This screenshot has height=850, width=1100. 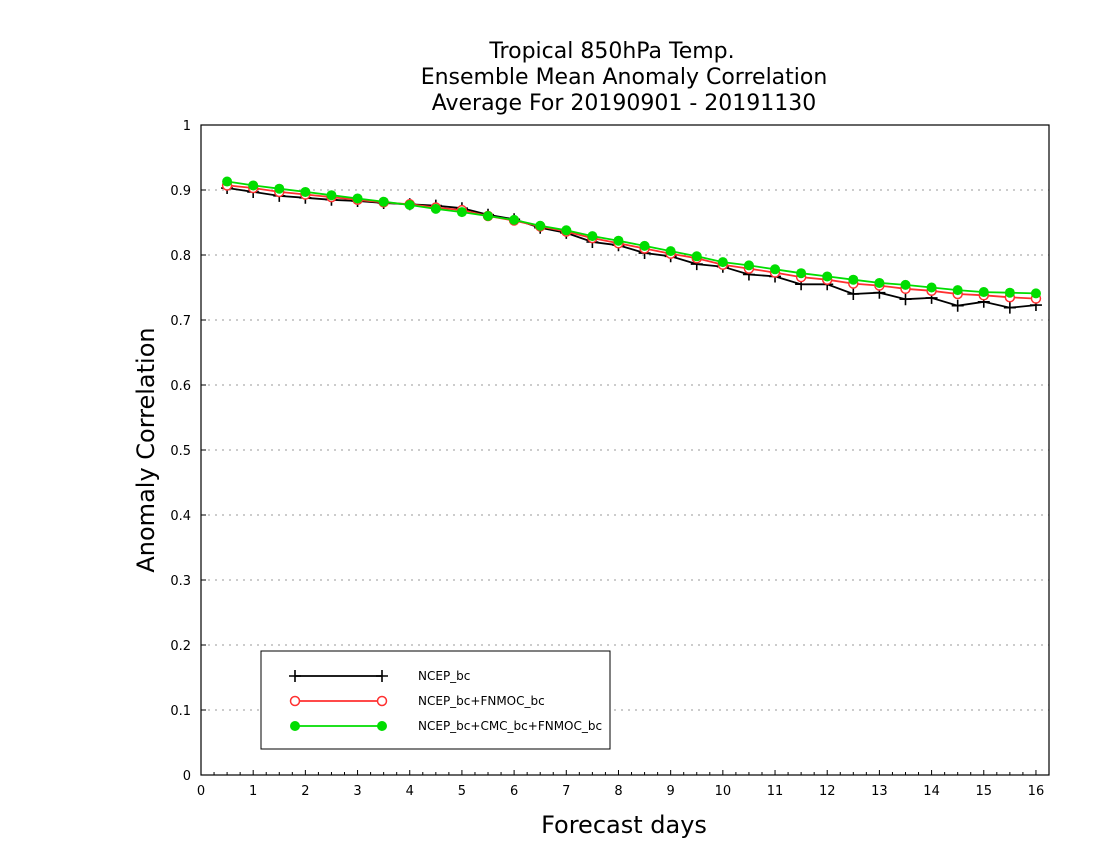 What do you see at coordinates (187, 776) in the screenshot?
I see `y-tick-label-0: 0` at bounding box center [187, 776].